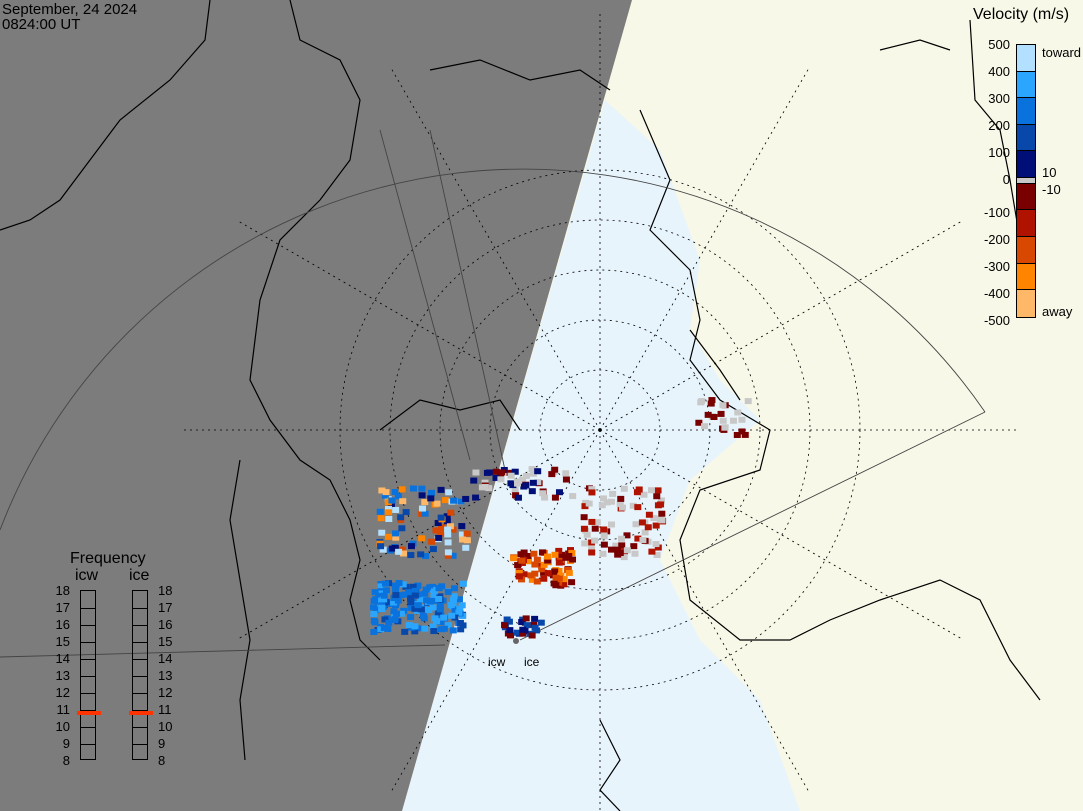 This screenshot has width=1083, height=811. I want to click on colorbar-tick: -100, so click(996, 212).